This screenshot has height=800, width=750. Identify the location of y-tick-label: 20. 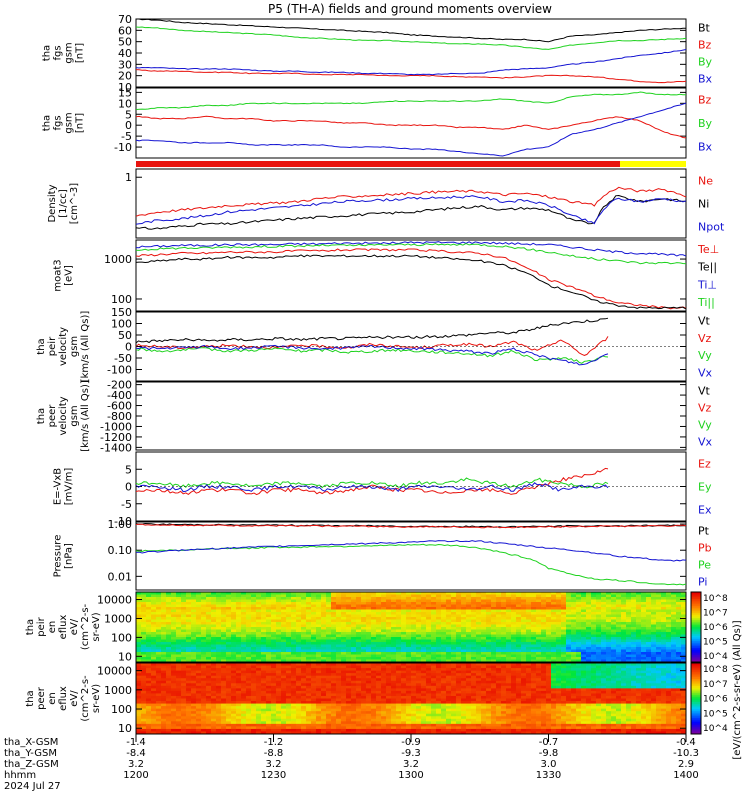
(125, 76).